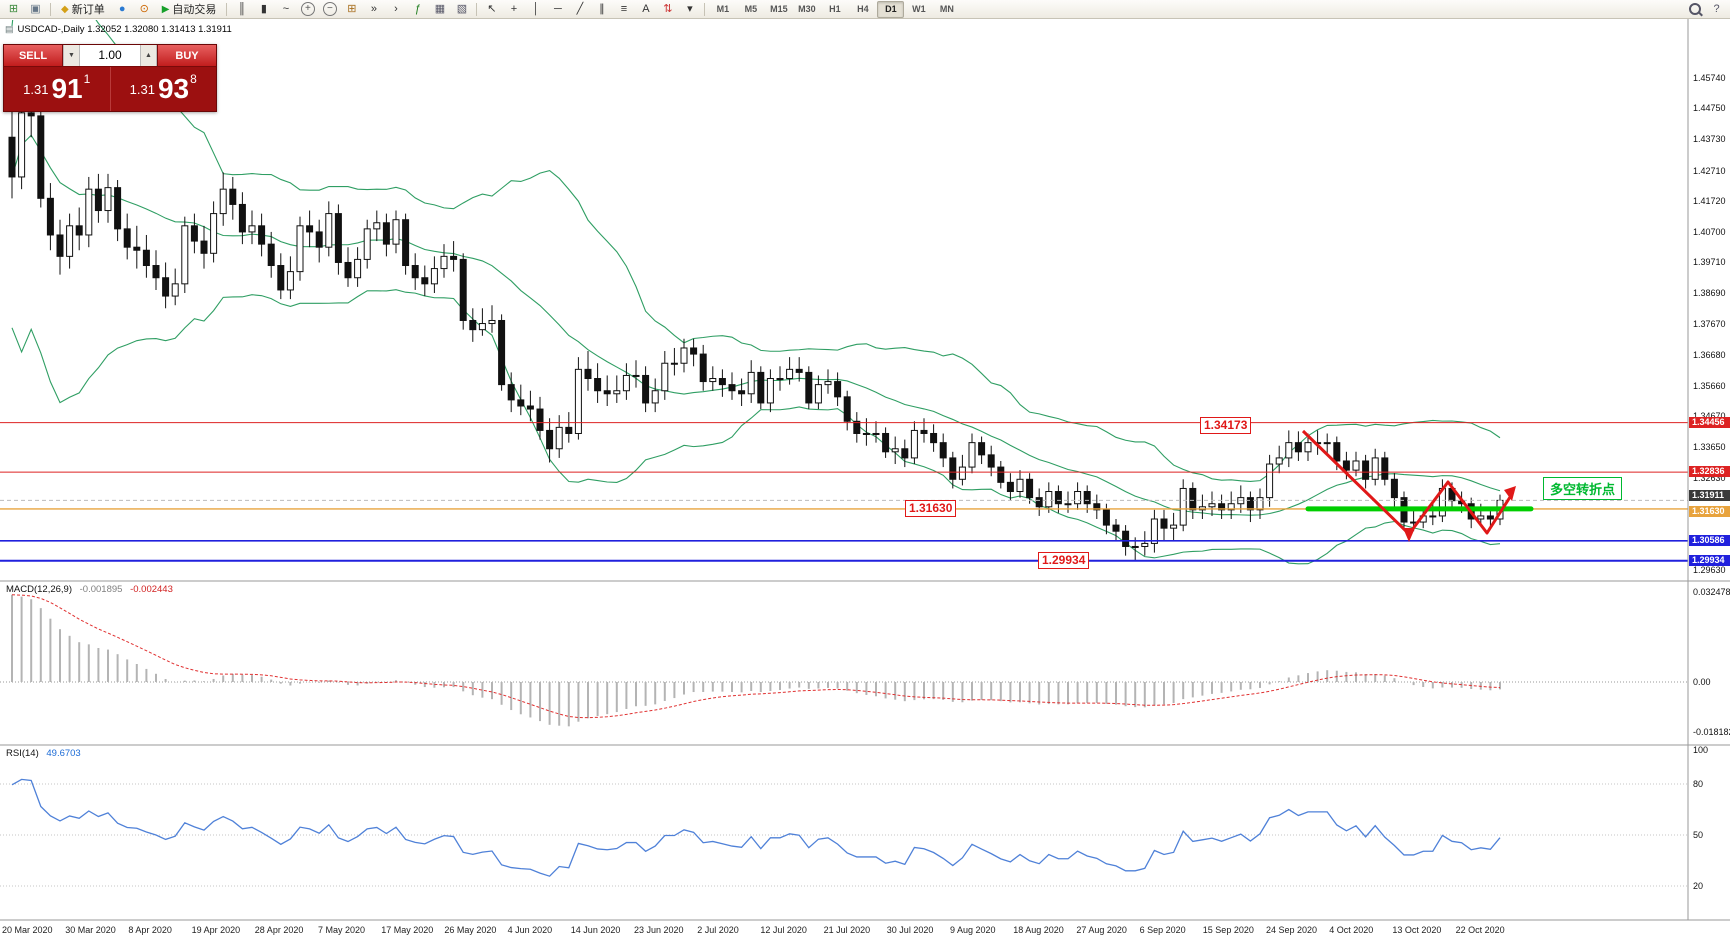  I want to click on fibonacci-icon: ≡, so click(624, 9).